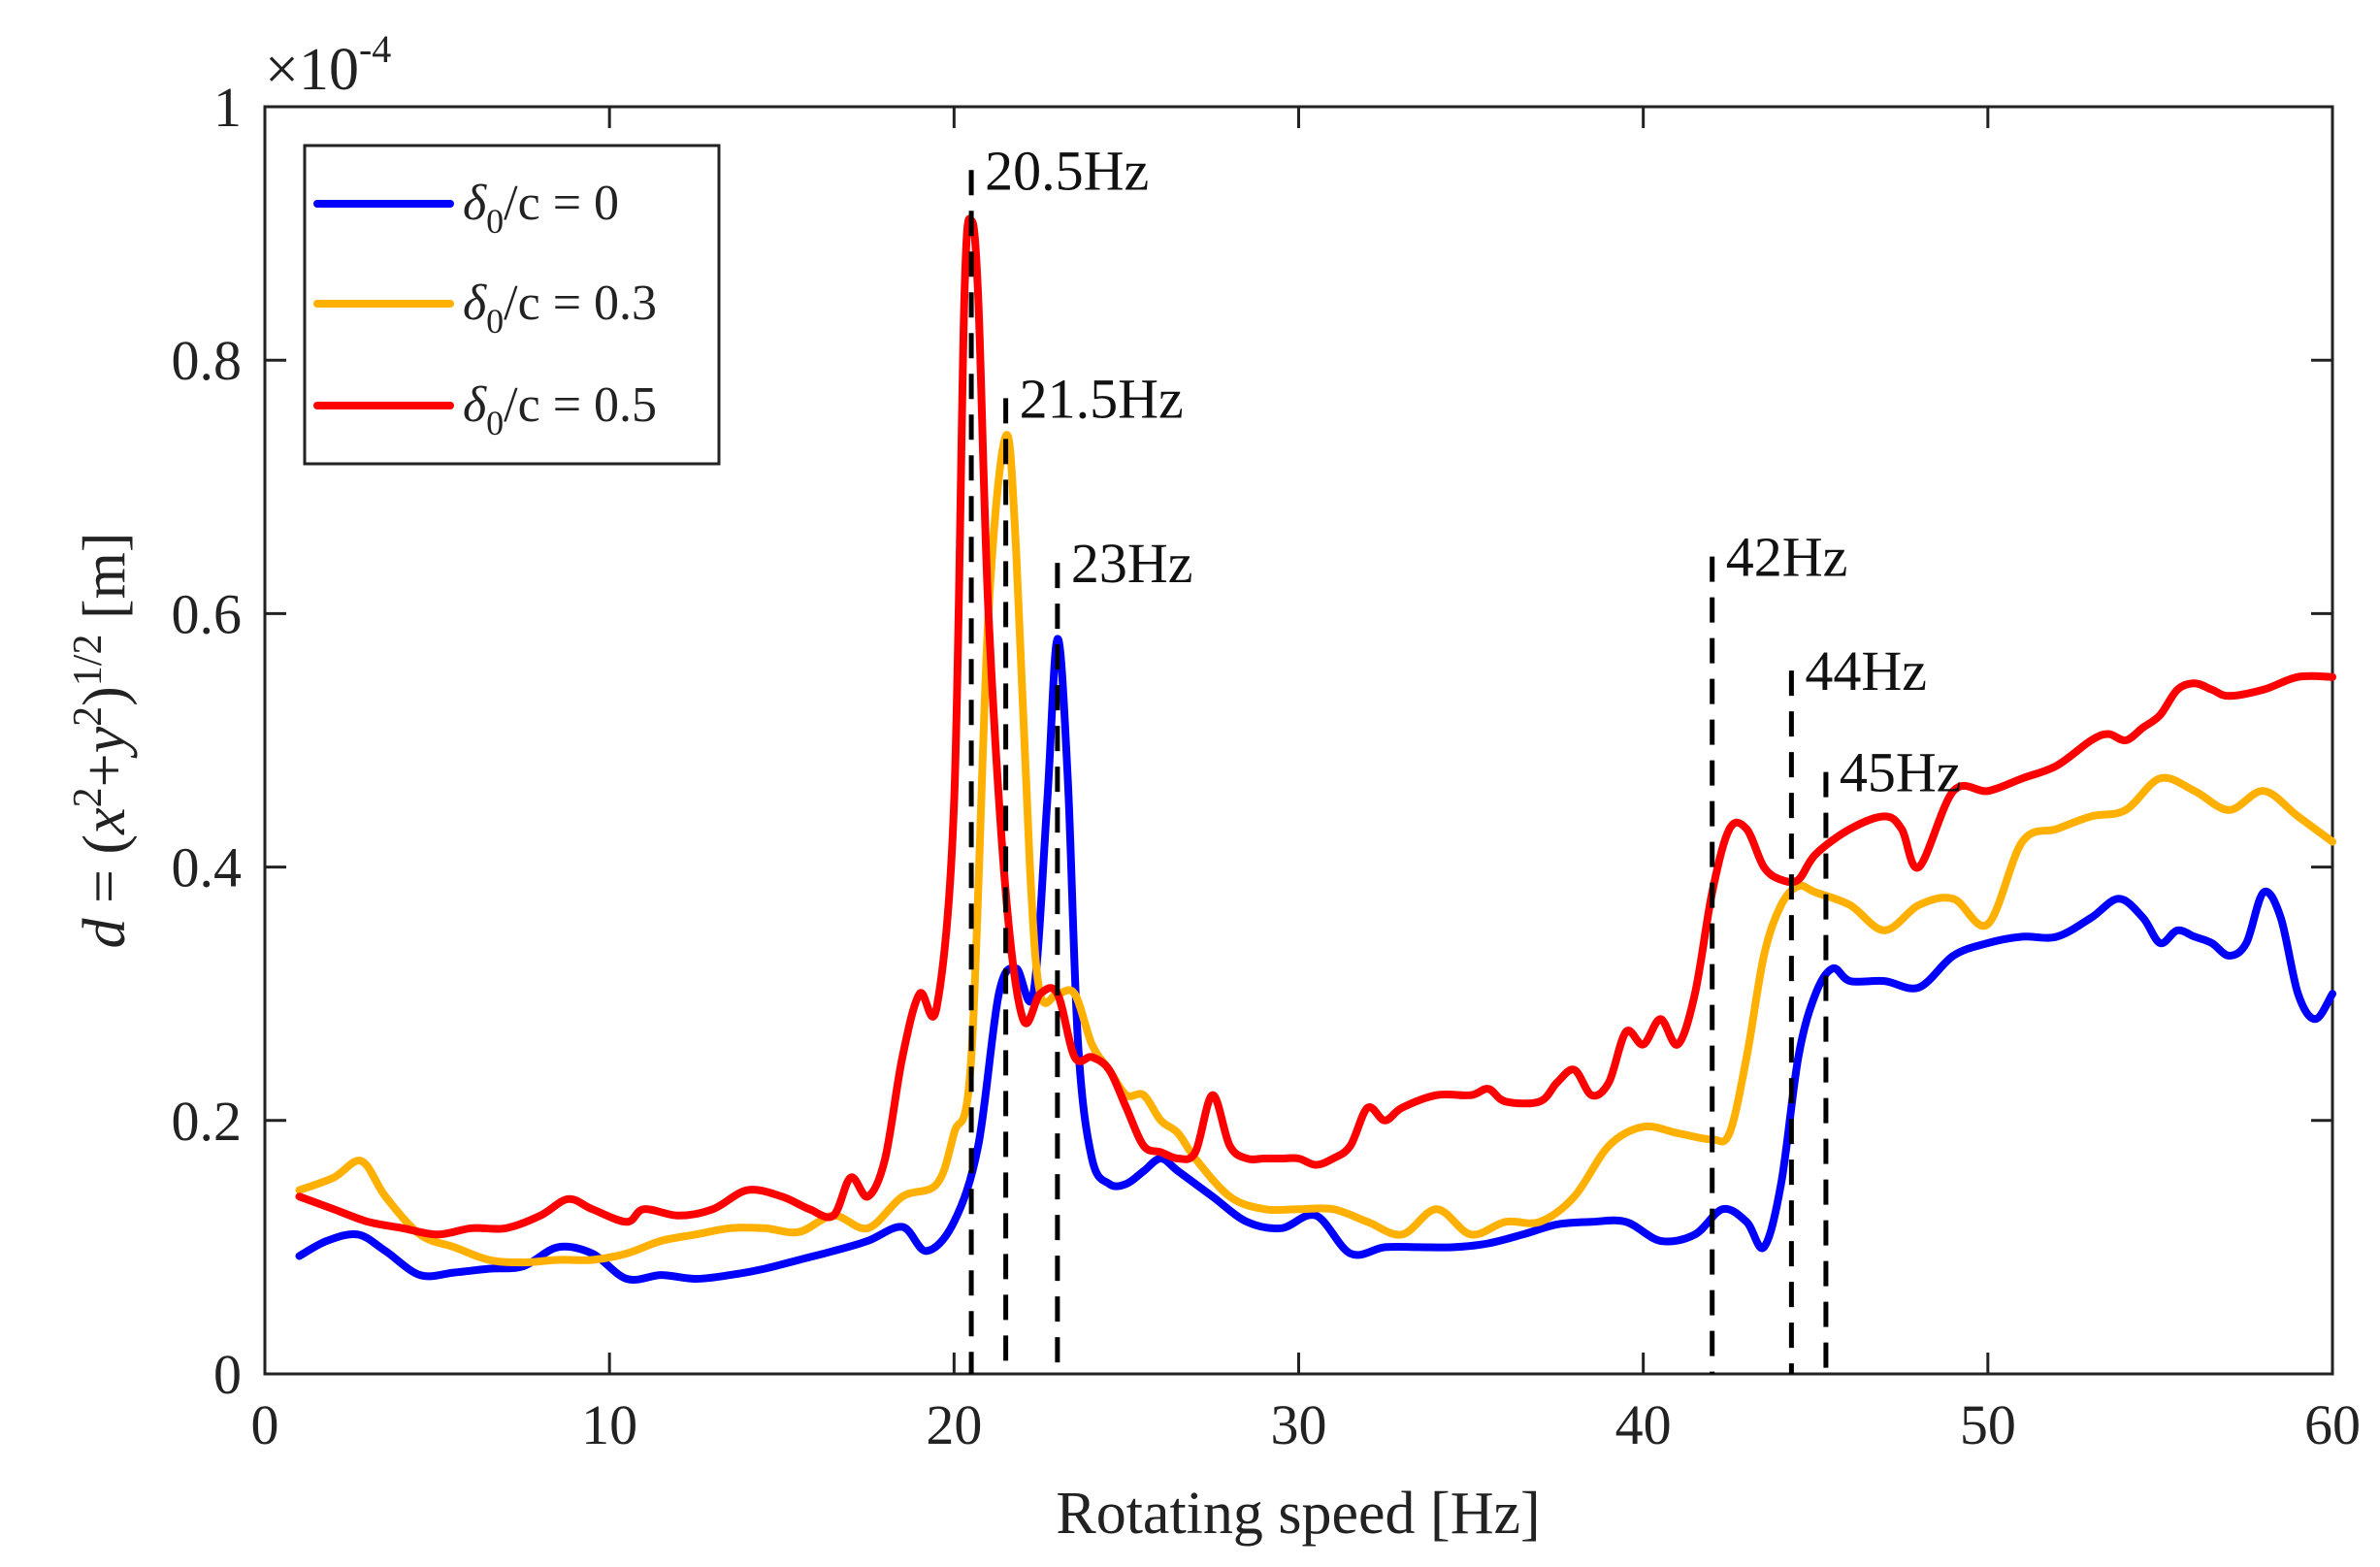  I want to click on legend-rest-2: /c = 0.5, so click(580, 405).